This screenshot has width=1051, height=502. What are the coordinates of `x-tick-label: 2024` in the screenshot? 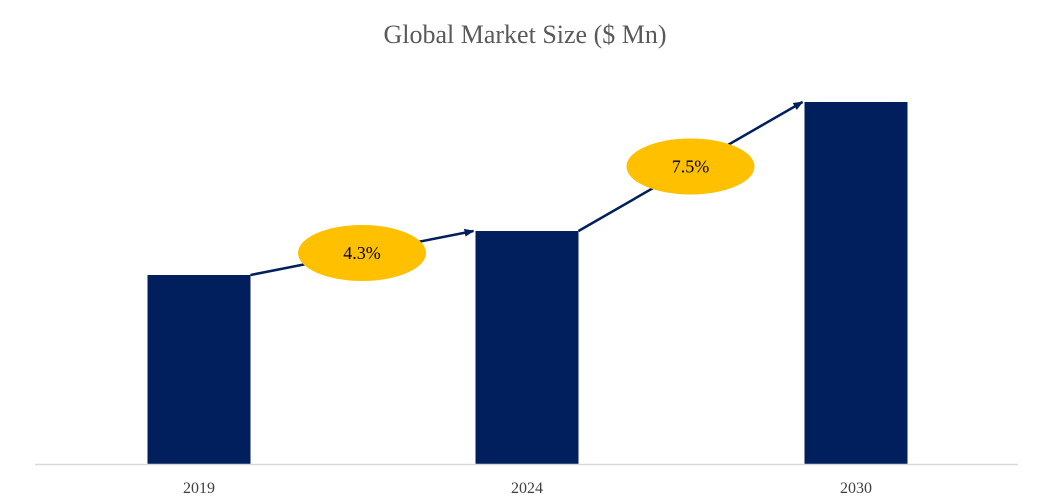 It's located at (527, 488).